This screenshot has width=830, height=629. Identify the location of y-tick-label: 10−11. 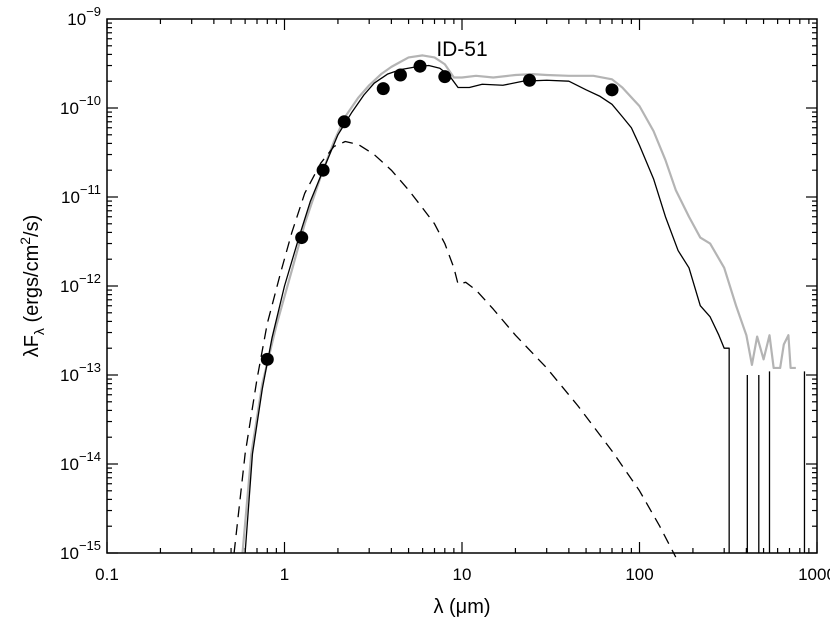
(81, 194).